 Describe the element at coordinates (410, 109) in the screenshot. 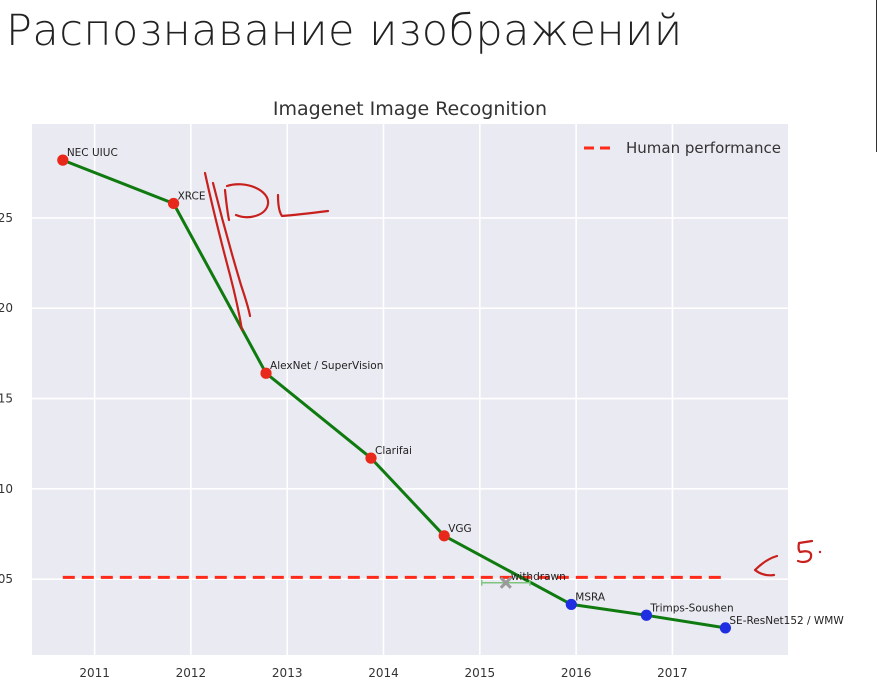

I see `chart-title: Imagenet Image Recognition` at that location.